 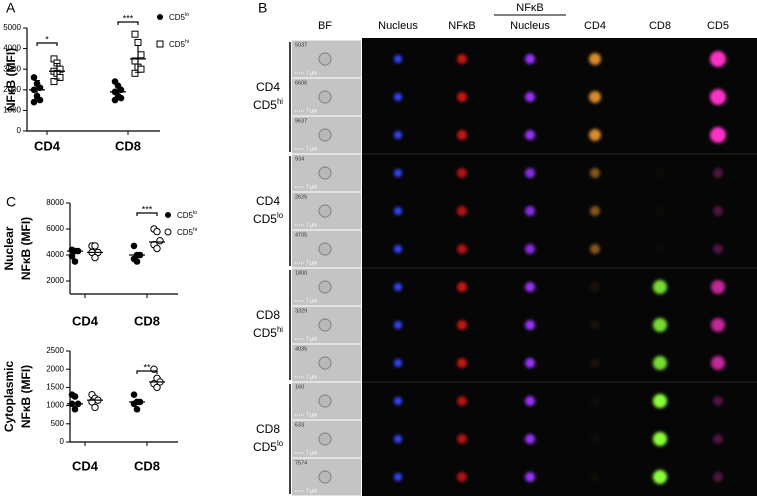 I want to click on group-label-sup: hi, so click(x=280, y=329).